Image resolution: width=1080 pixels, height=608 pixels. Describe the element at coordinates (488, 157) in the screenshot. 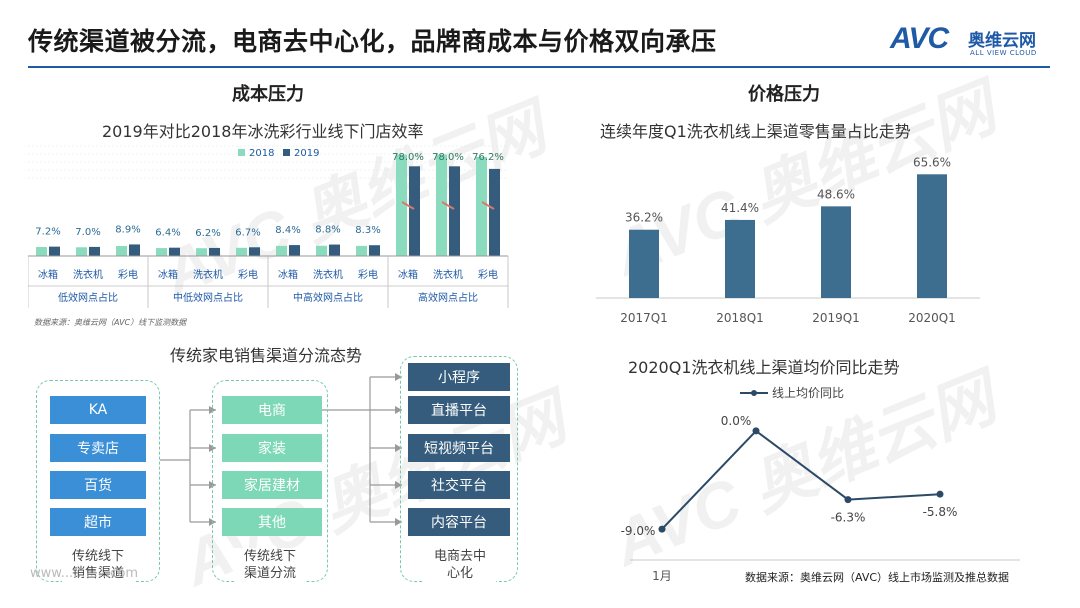

I see `data-label: 76.2%` at that location.